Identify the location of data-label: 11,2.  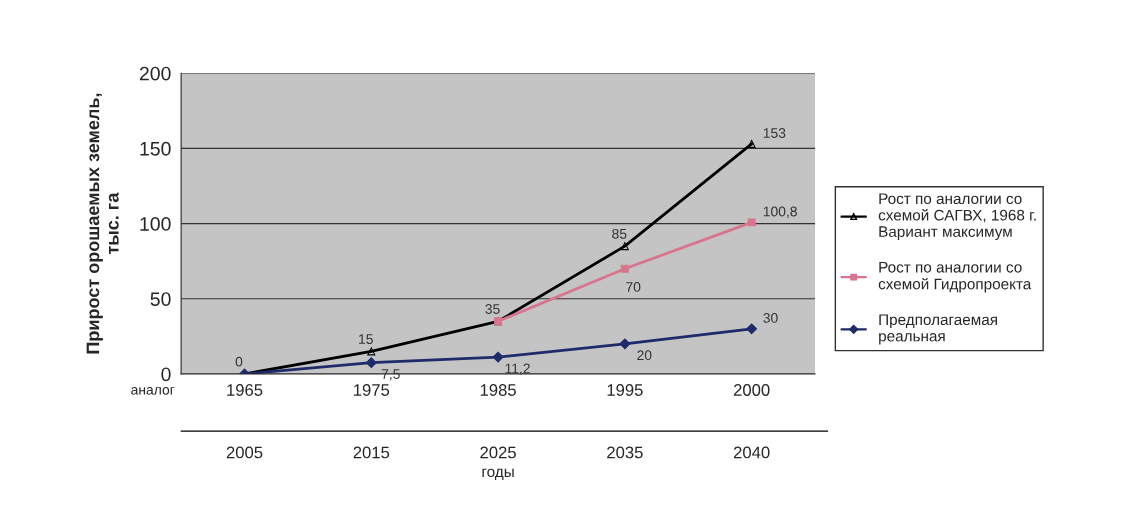
(517, 369).